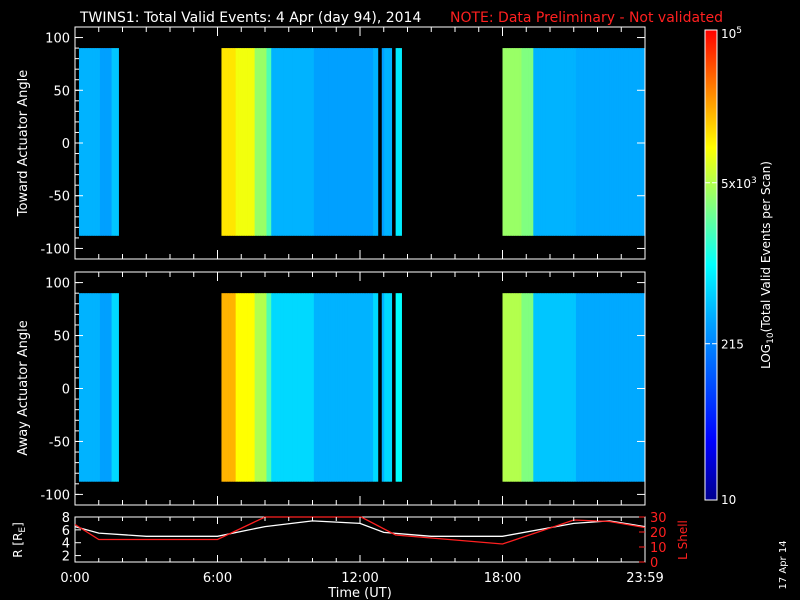 Image resolution: width=800 pixels, height=600 pixels. Describe the element at coordinates (359, 593) in the screenshot. I see `x-axis-label: Time (UT)` at that location.